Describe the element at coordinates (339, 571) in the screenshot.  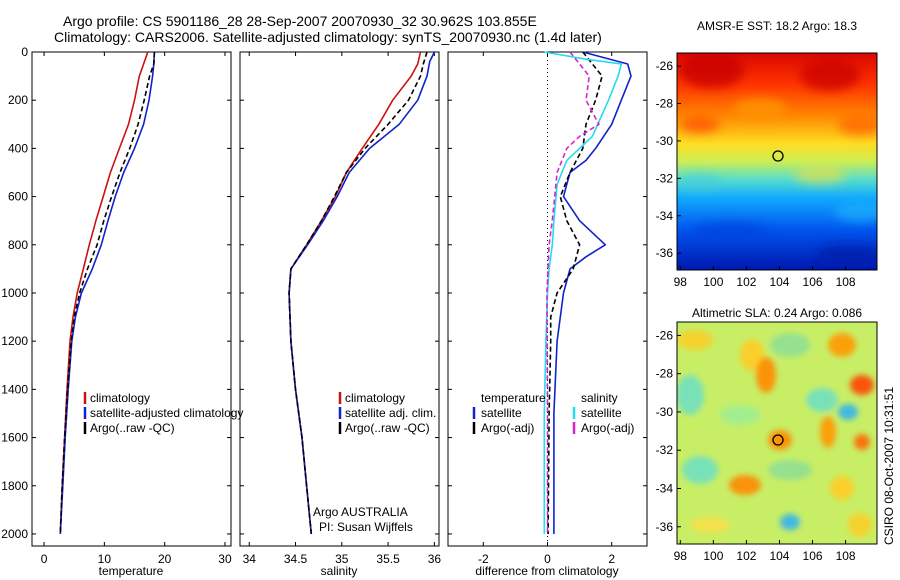
I see `salinity-xlabel: salinity` at that location.